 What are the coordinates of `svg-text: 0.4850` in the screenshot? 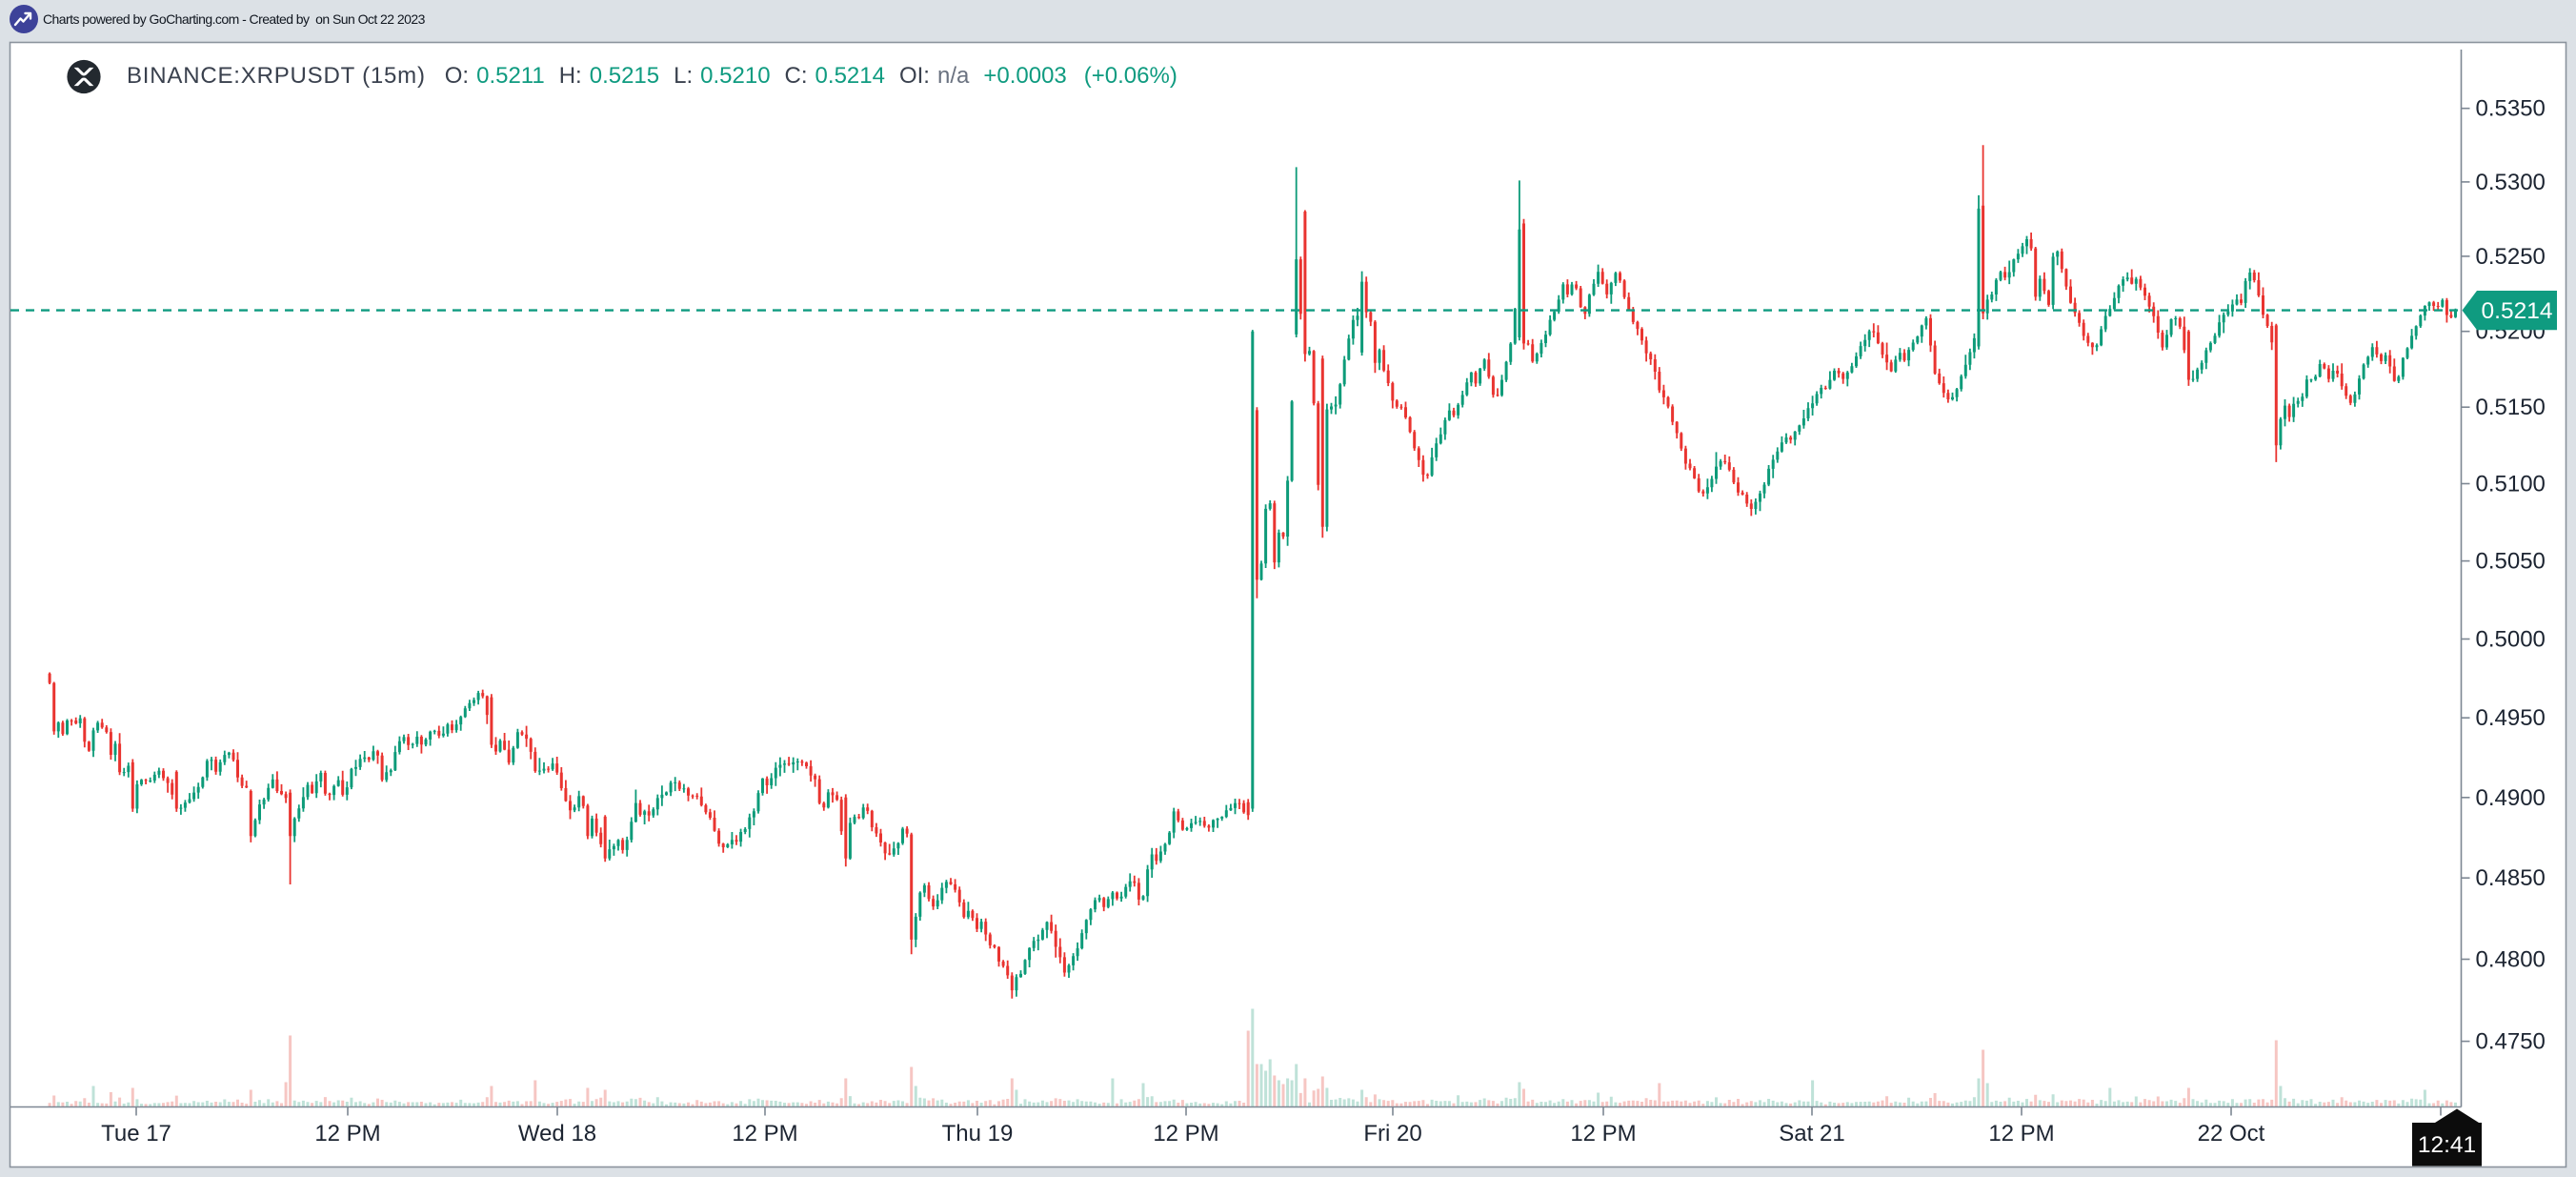 It's located at (2511, 878).